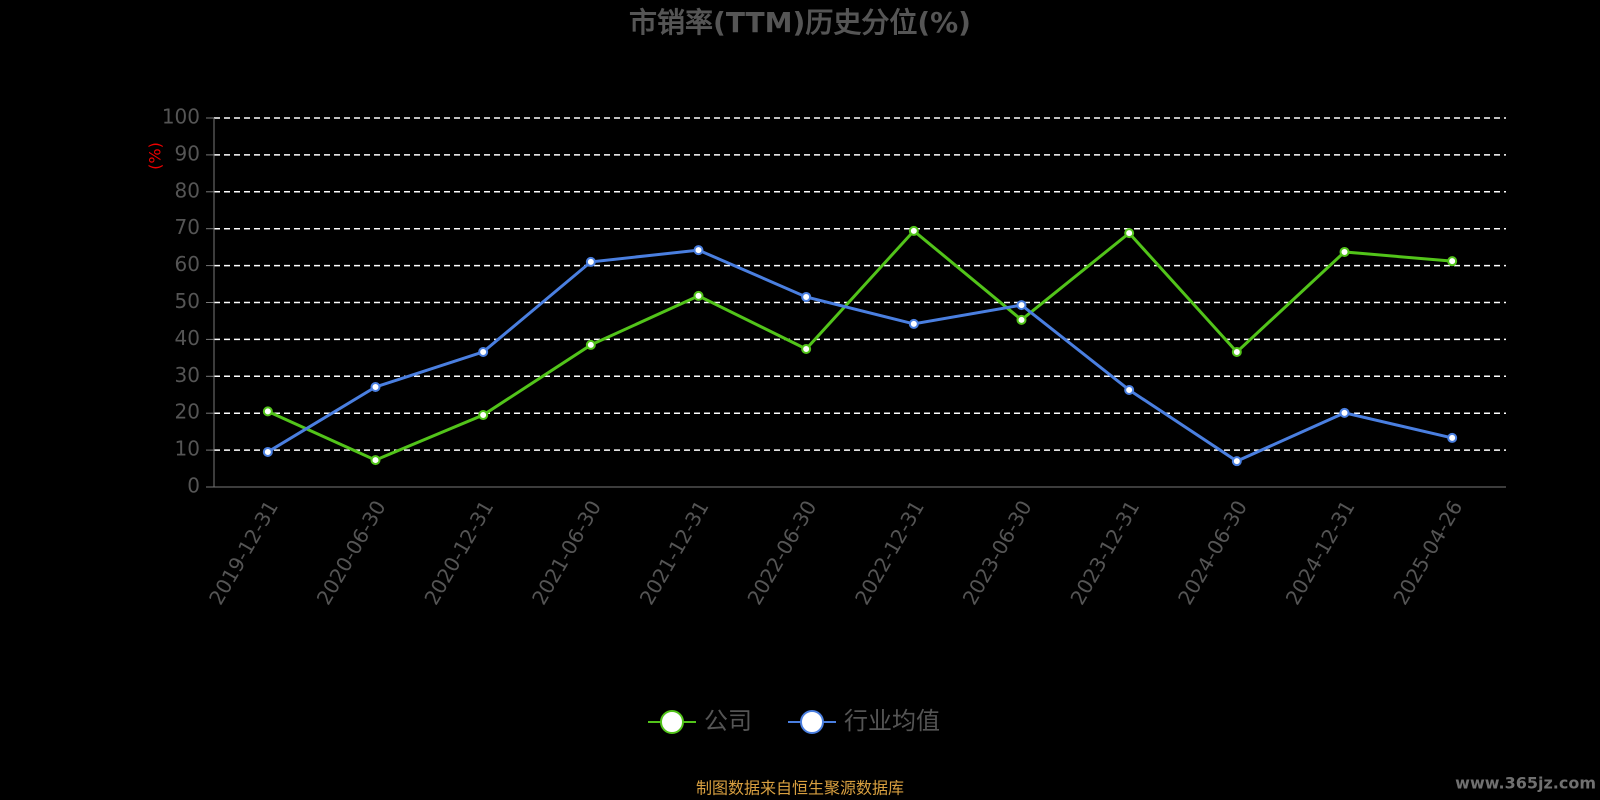 The height and width of the screenshot is (800, 1600). I want to click on source-note: 制图数据来自恒生聚源数据库, so click(800, 788).